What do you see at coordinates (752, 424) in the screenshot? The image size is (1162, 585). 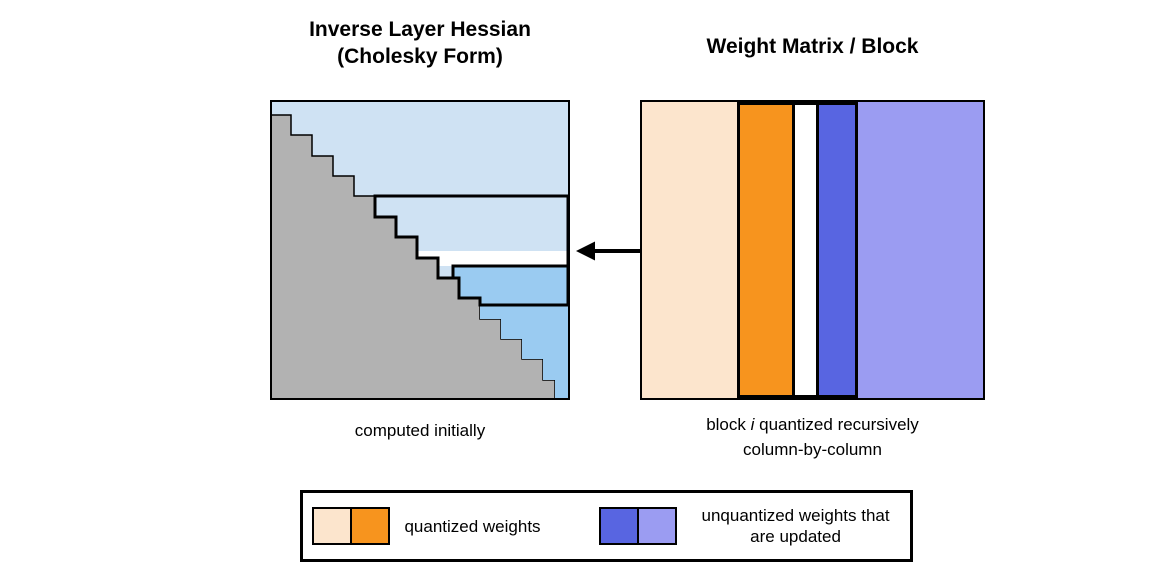 I see `caption-block-index: i` at bounding box center [752, 424].